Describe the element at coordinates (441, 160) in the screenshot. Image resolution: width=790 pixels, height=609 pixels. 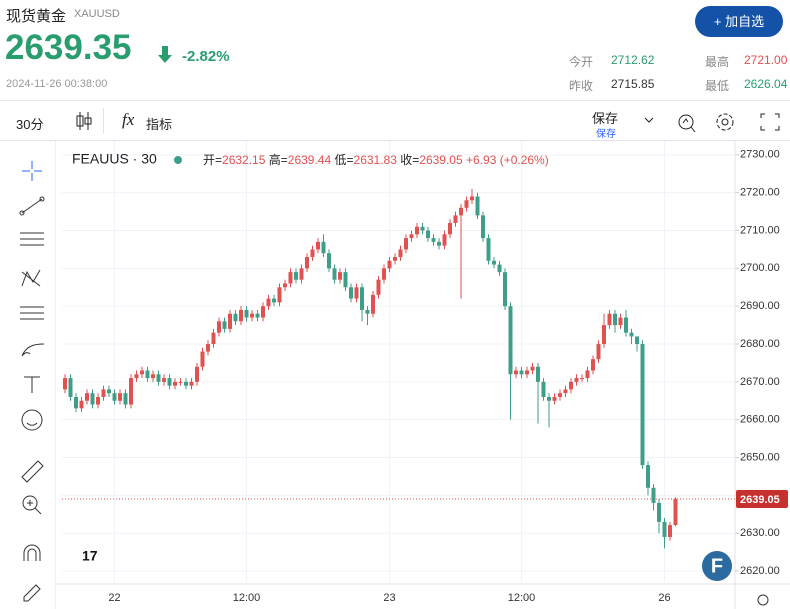
I see `legend-value: 2639.05` at that location.